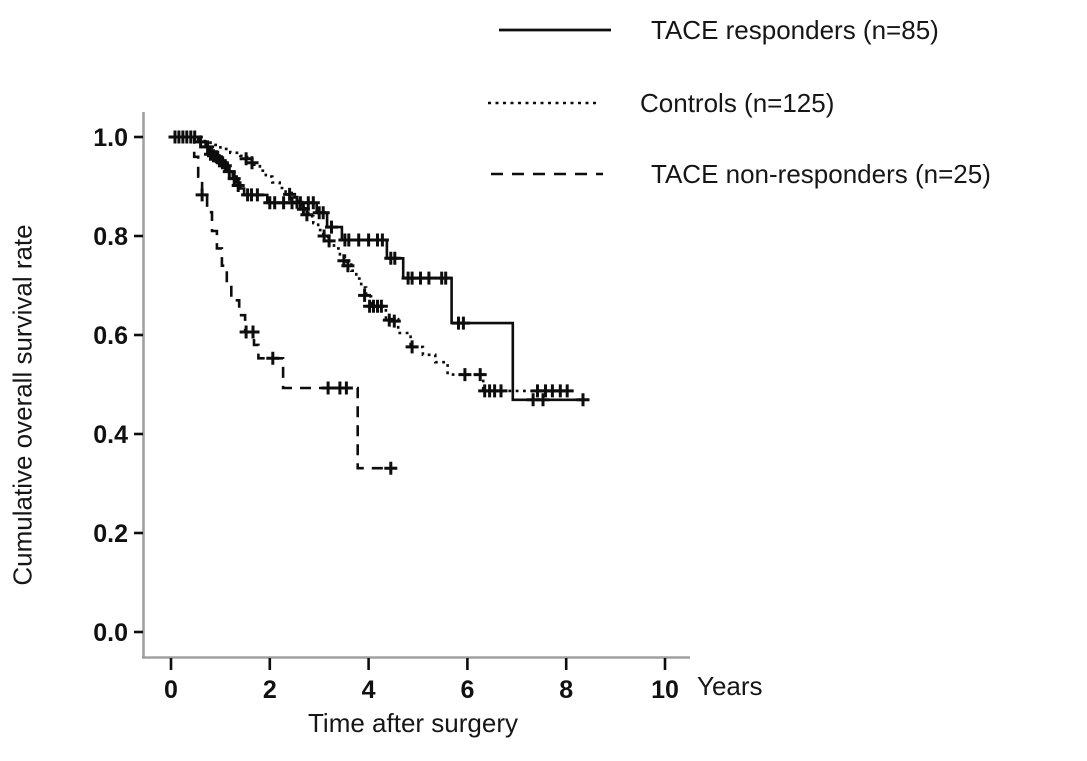 This screenshot has width=1087, height=761. What do you see at coordinates (22, 405) in the screenshot?
I see `y-axis-title: Cumulative overall survival rate` at bounding box center [22, 405].